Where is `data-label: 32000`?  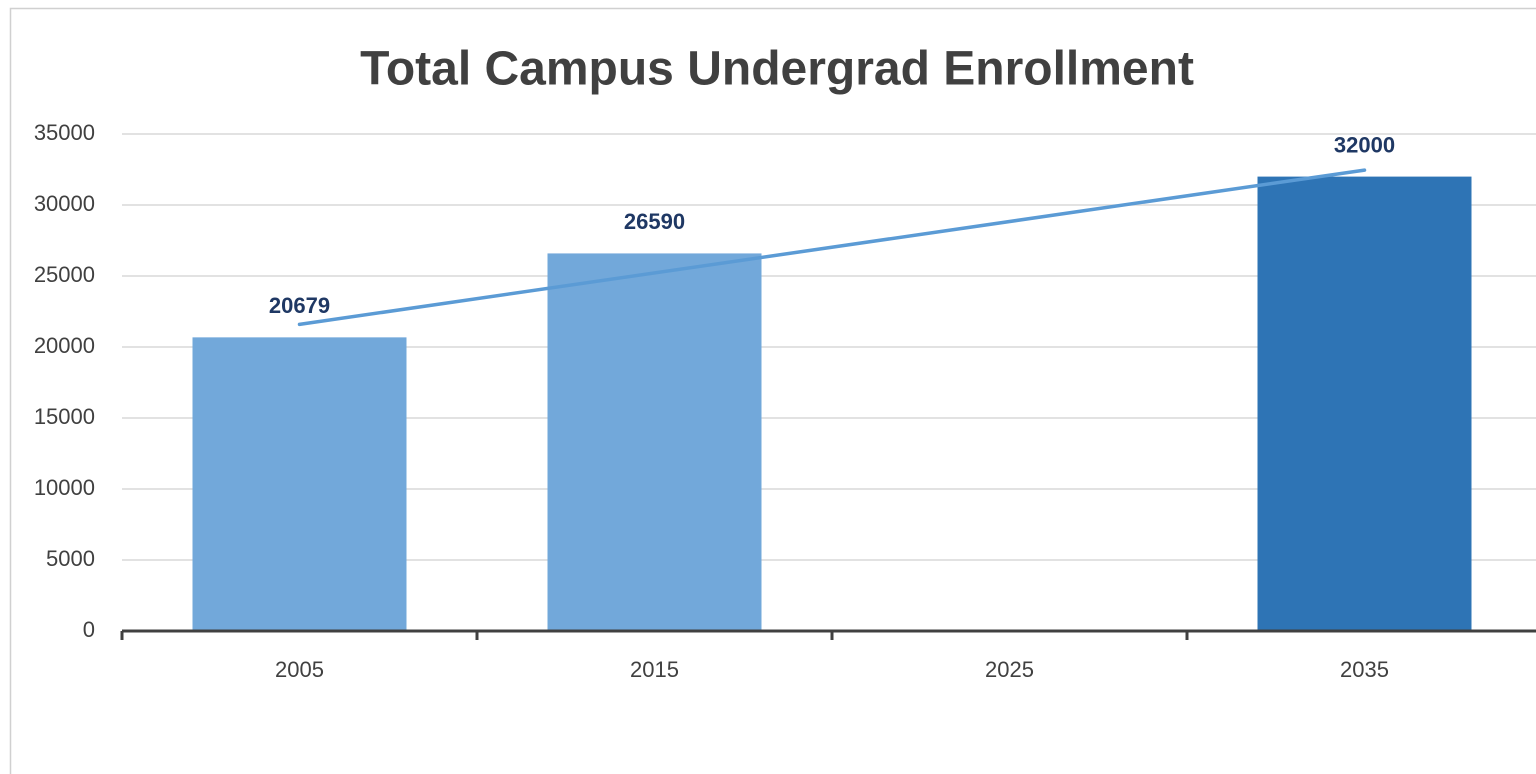
data-label: 32000 is located at coordinates (1364, 144).